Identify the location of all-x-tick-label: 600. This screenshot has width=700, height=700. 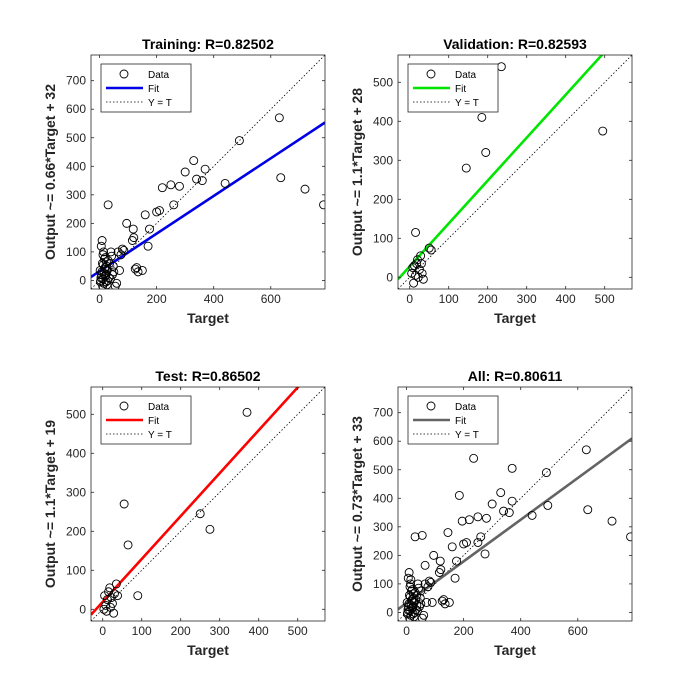
(578, 631).